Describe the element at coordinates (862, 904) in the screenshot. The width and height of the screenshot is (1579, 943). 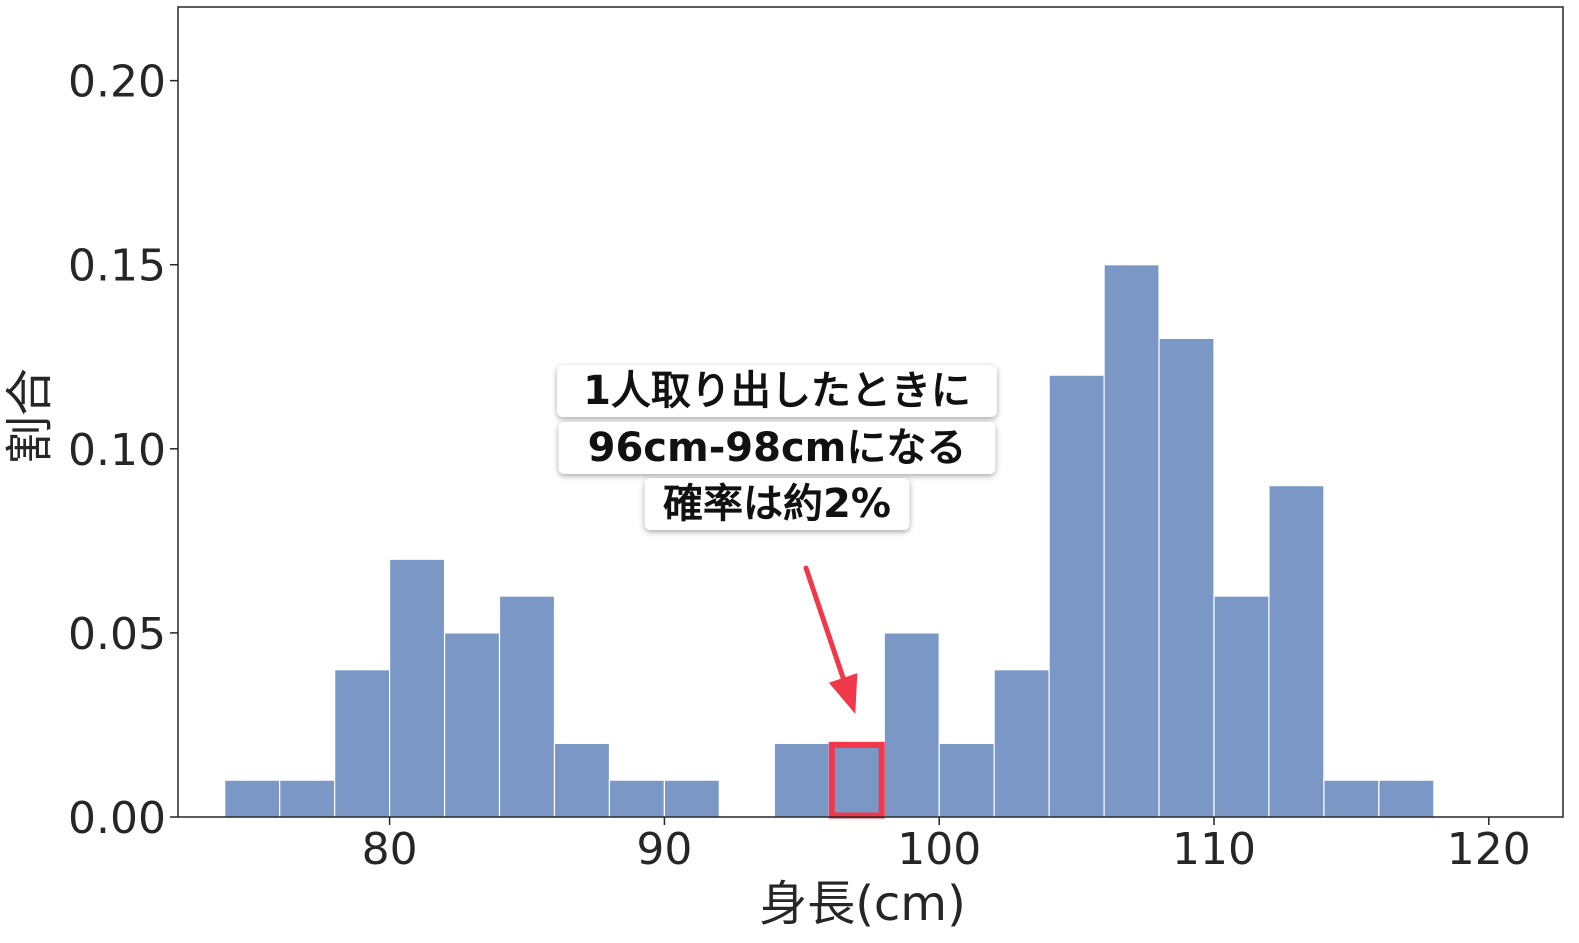
I see `x-axis-label: 身長(cm)` at that location.